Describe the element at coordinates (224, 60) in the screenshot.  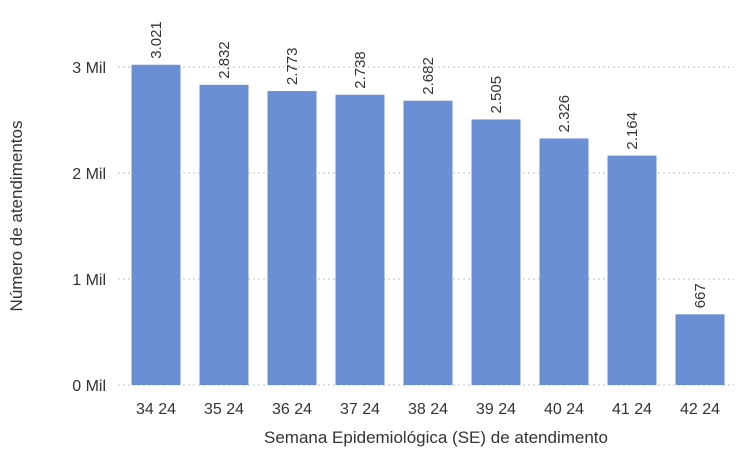
I see `data-label: 2.832` at that location.